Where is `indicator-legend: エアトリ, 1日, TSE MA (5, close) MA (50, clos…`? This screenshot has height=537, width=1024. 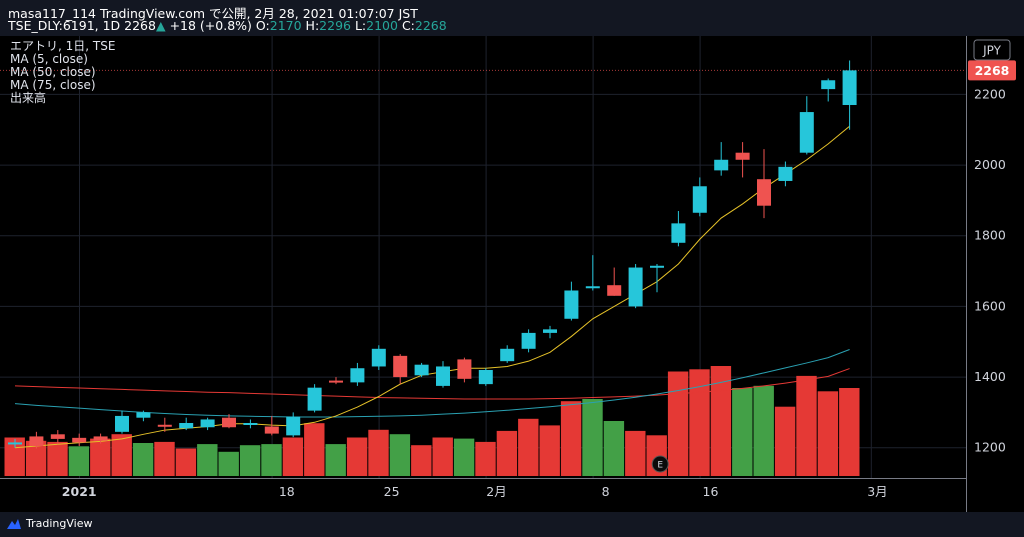 indicator-legend: エアトリ, 1日, TSE MA (5, close) MA (50, clos… is located at coordinates (62, 72).